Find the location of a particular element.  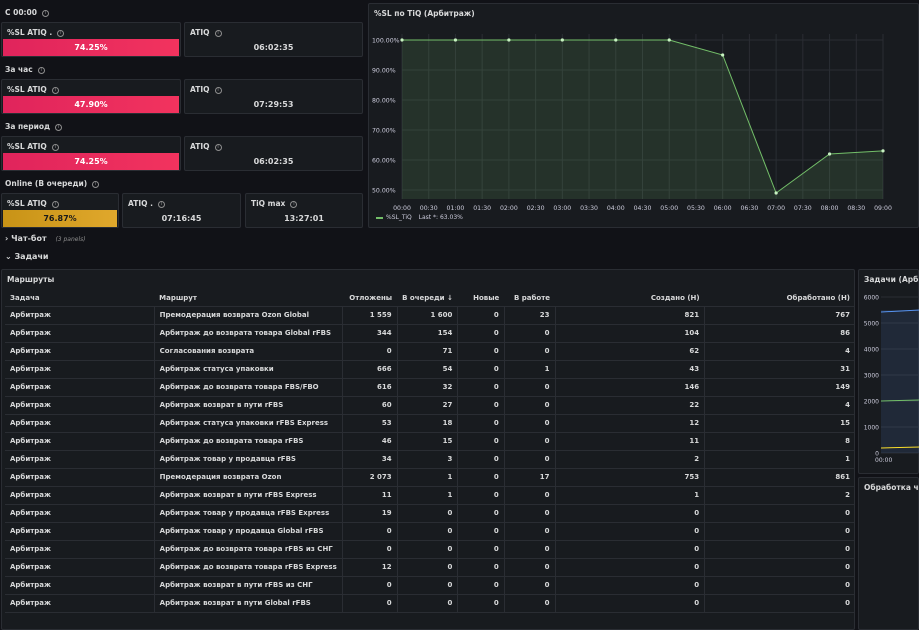

x-tick-label: 08:00 is located at coordinates (830, 208).